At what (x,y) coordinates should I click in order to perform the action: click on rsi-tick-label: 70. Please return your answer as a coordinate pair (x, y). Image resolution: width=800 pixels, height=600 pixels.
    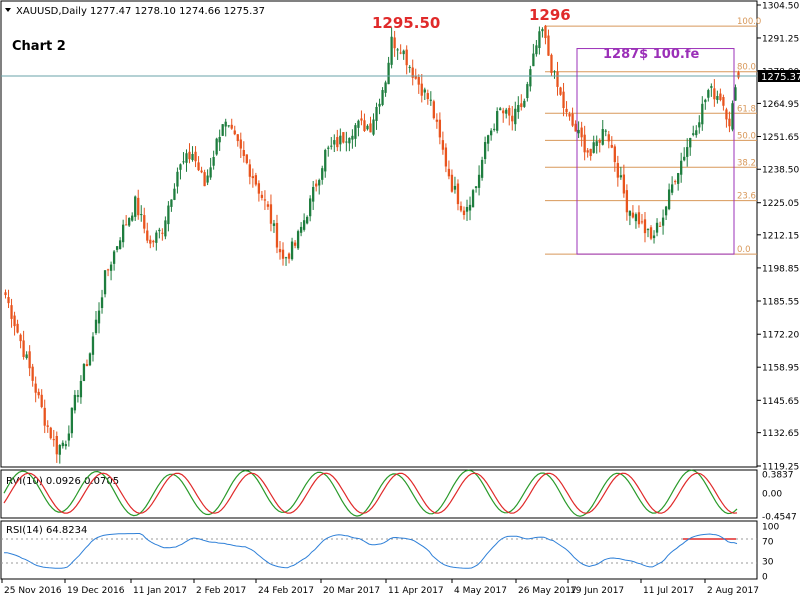
    Looking at the image, I should click on (768, 543).